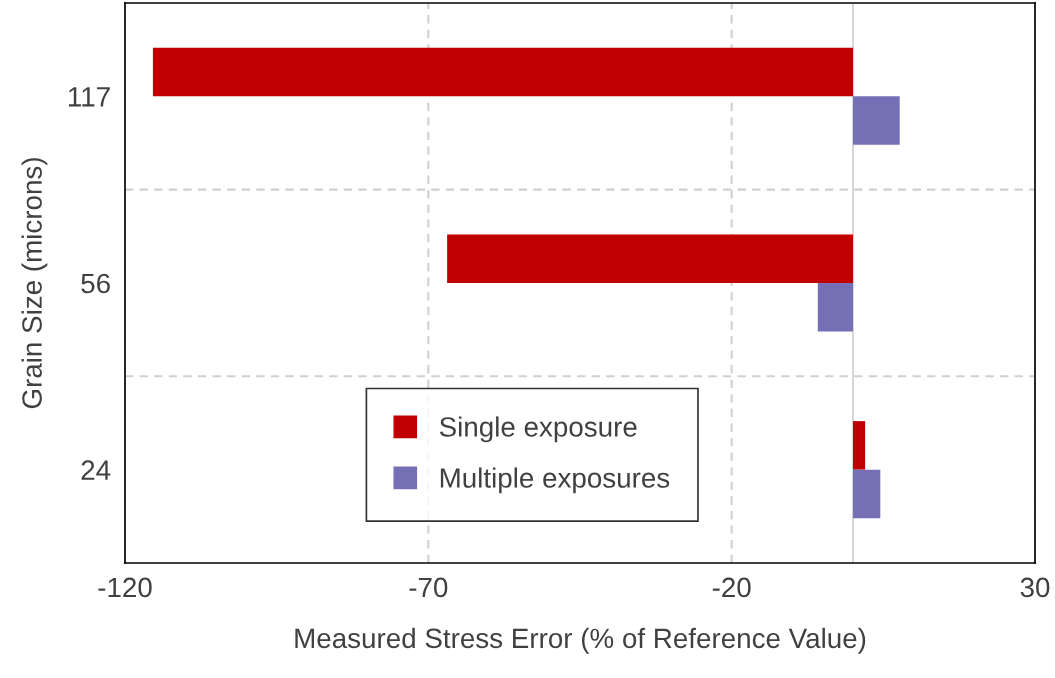 This screenshot has width=1055, height=678. I want to click on x-axis-title: Measured Stress Error (% of Reference Value), so click(580, 640).